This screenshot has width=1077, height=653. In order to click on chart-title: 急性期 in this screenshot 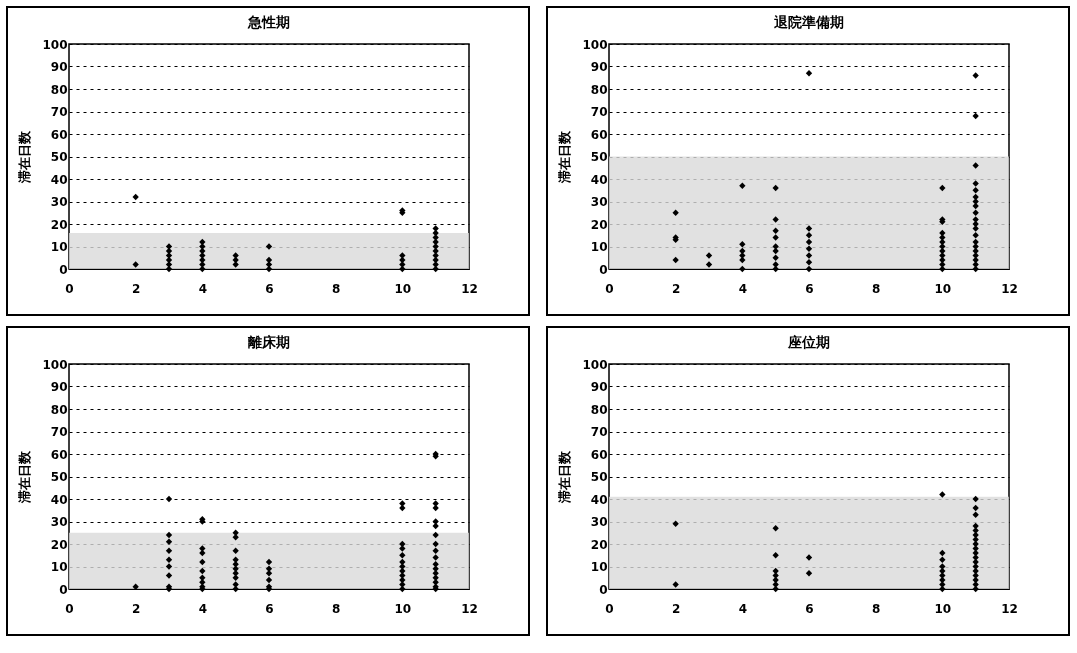, I will do `click(268, 22)`.